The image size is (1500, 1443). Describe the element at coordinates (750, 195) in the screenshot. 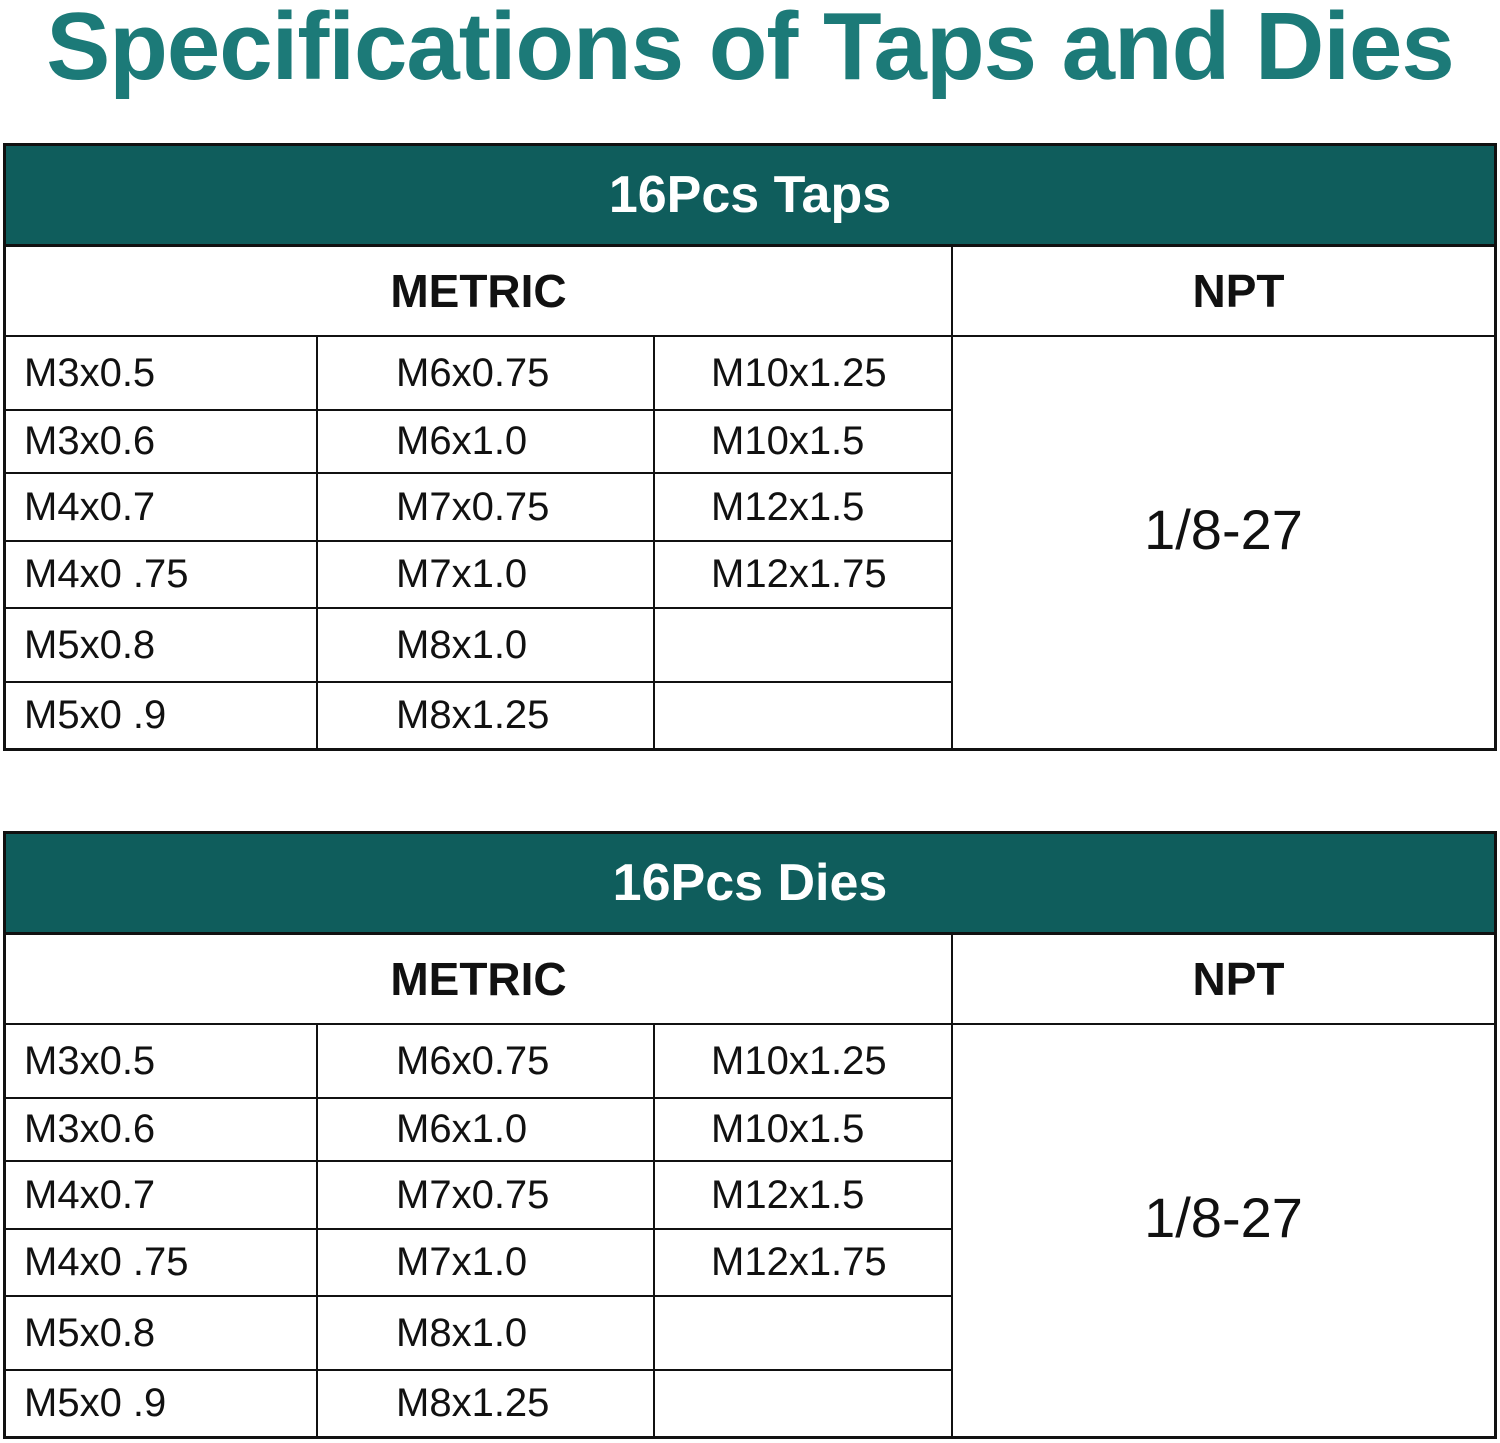

I see `table-title: 16Pcs Taps` at that location.